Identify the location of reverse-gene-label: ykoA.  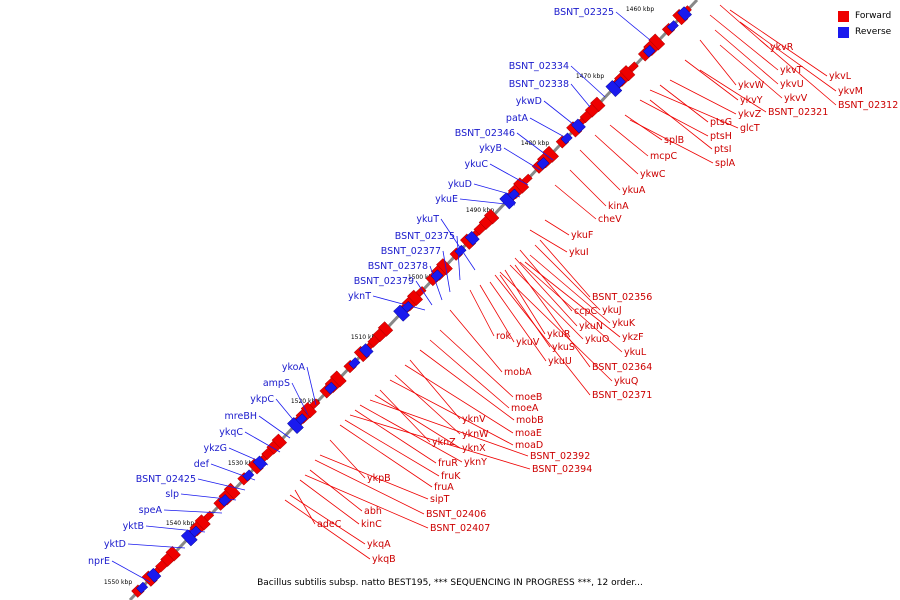
(294, 367).